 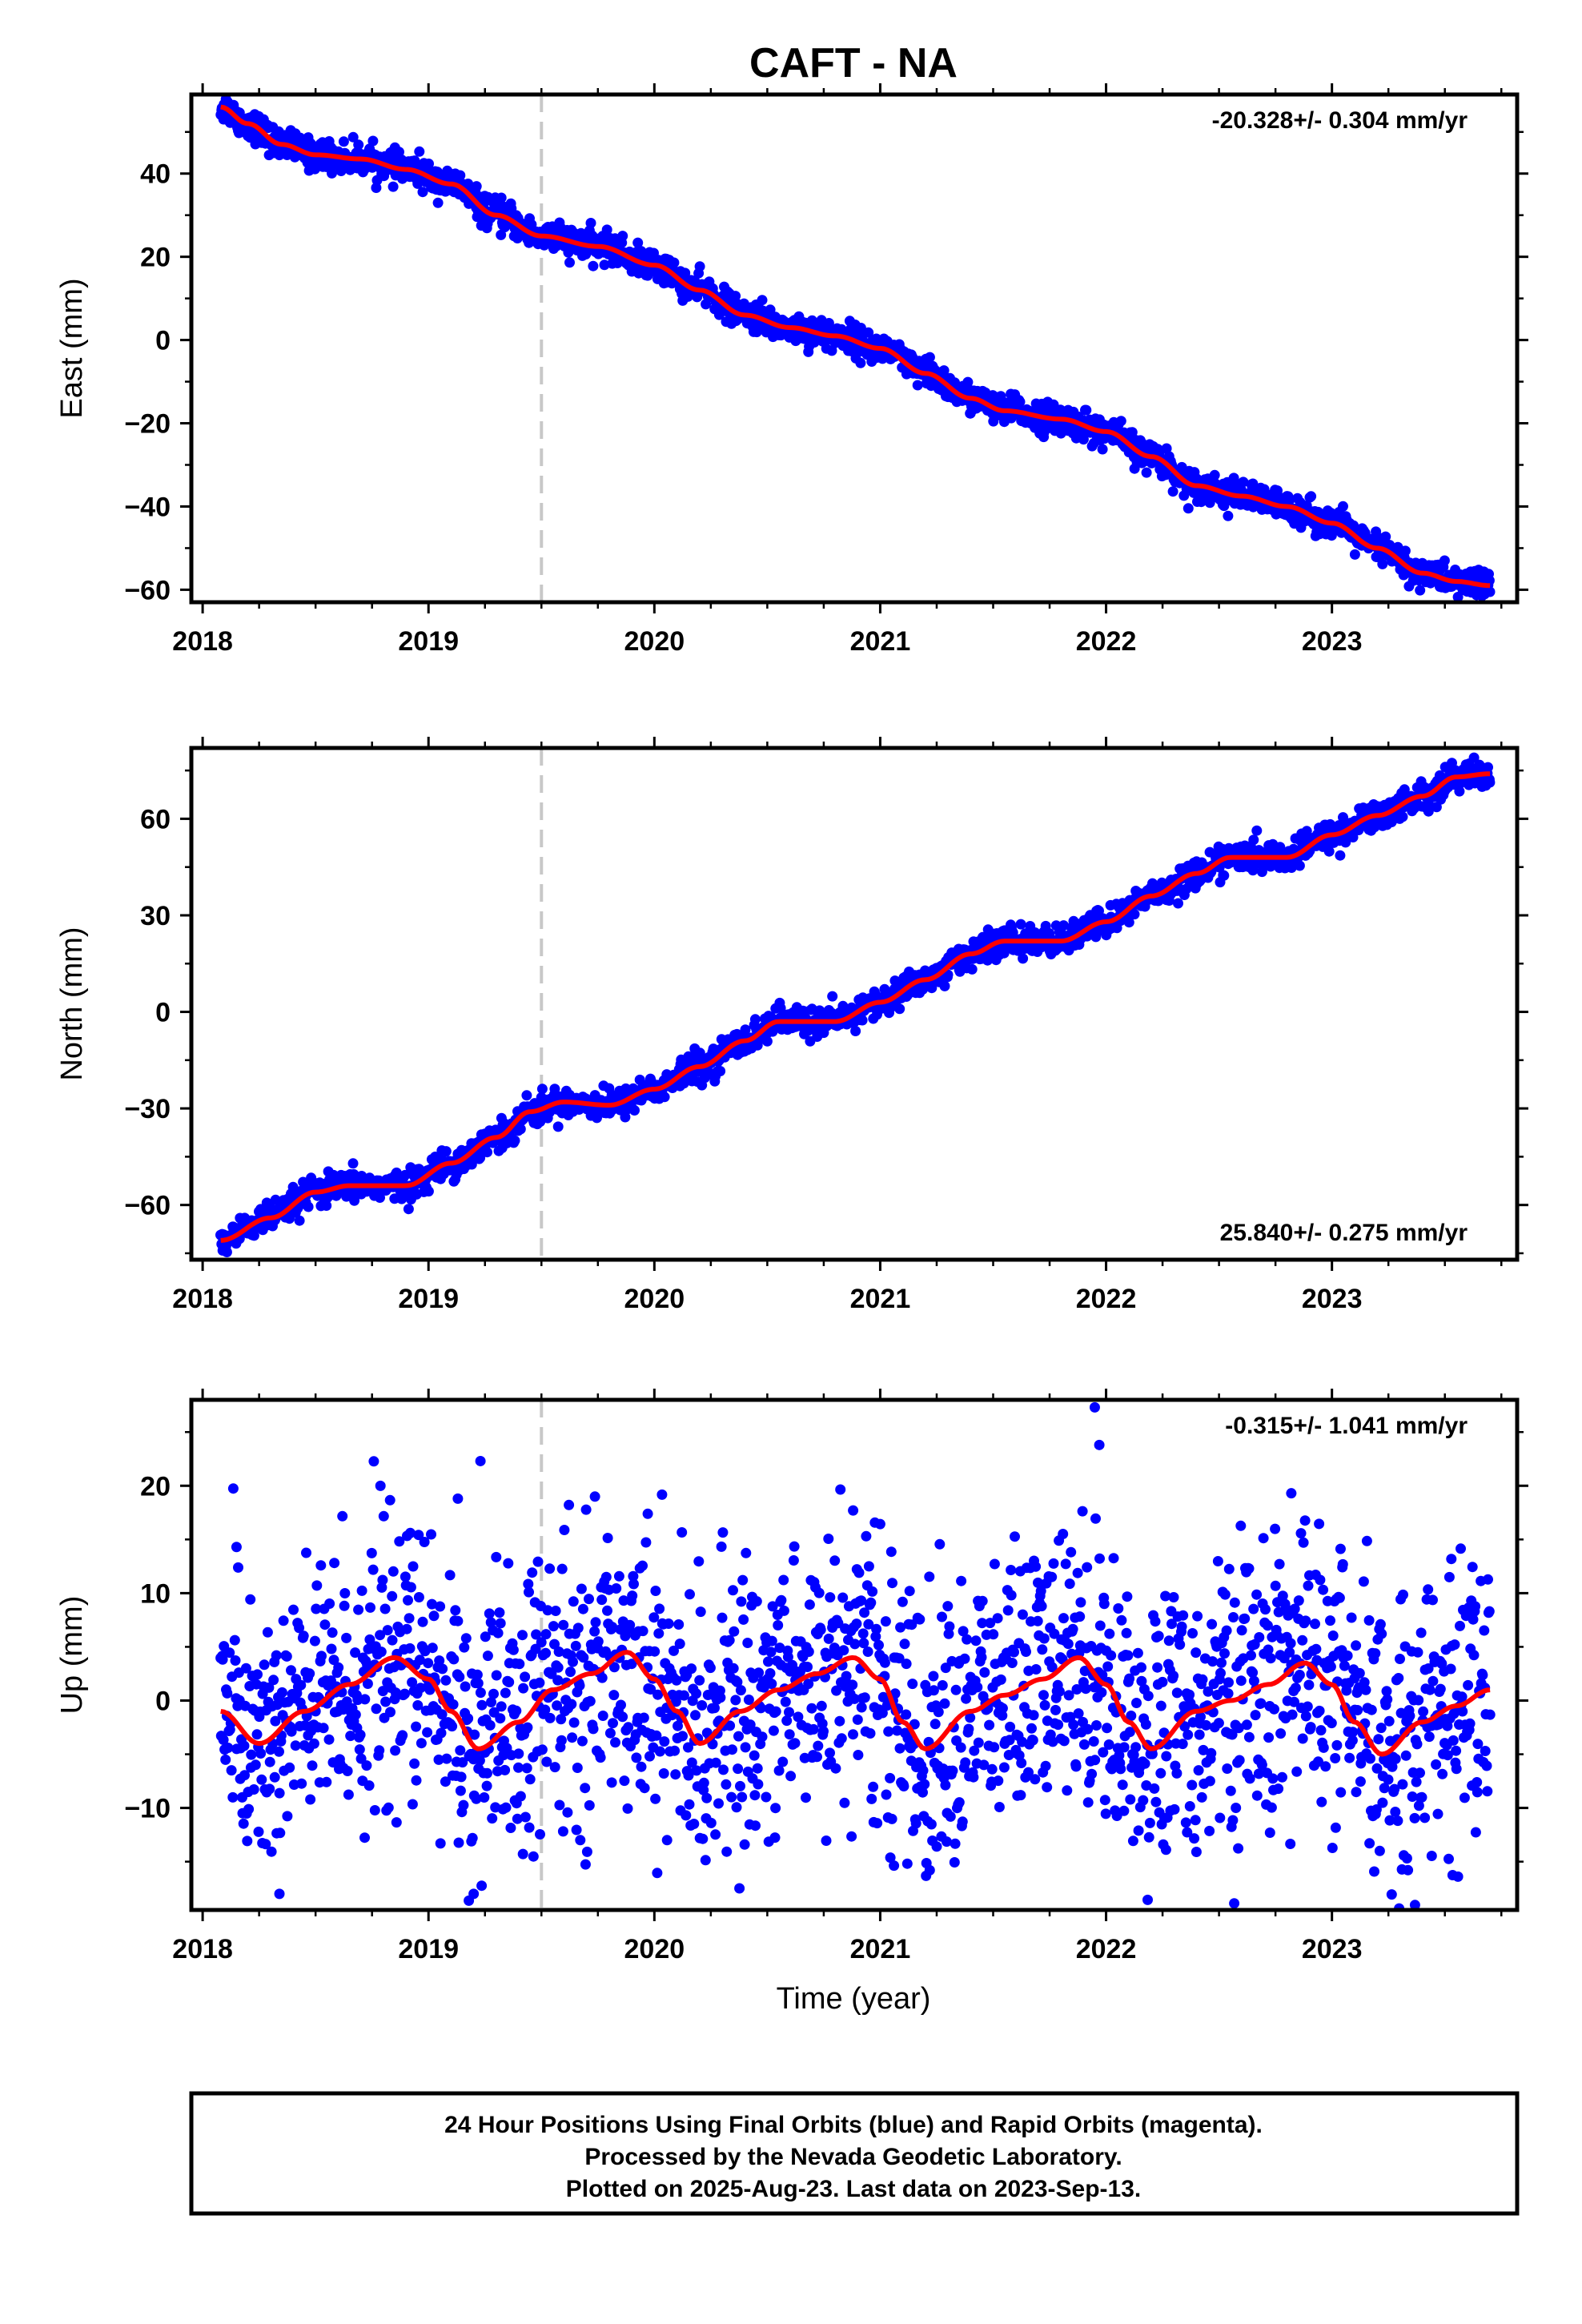 I want to click on y-tick-label: 40, so click(x=155, y=174).